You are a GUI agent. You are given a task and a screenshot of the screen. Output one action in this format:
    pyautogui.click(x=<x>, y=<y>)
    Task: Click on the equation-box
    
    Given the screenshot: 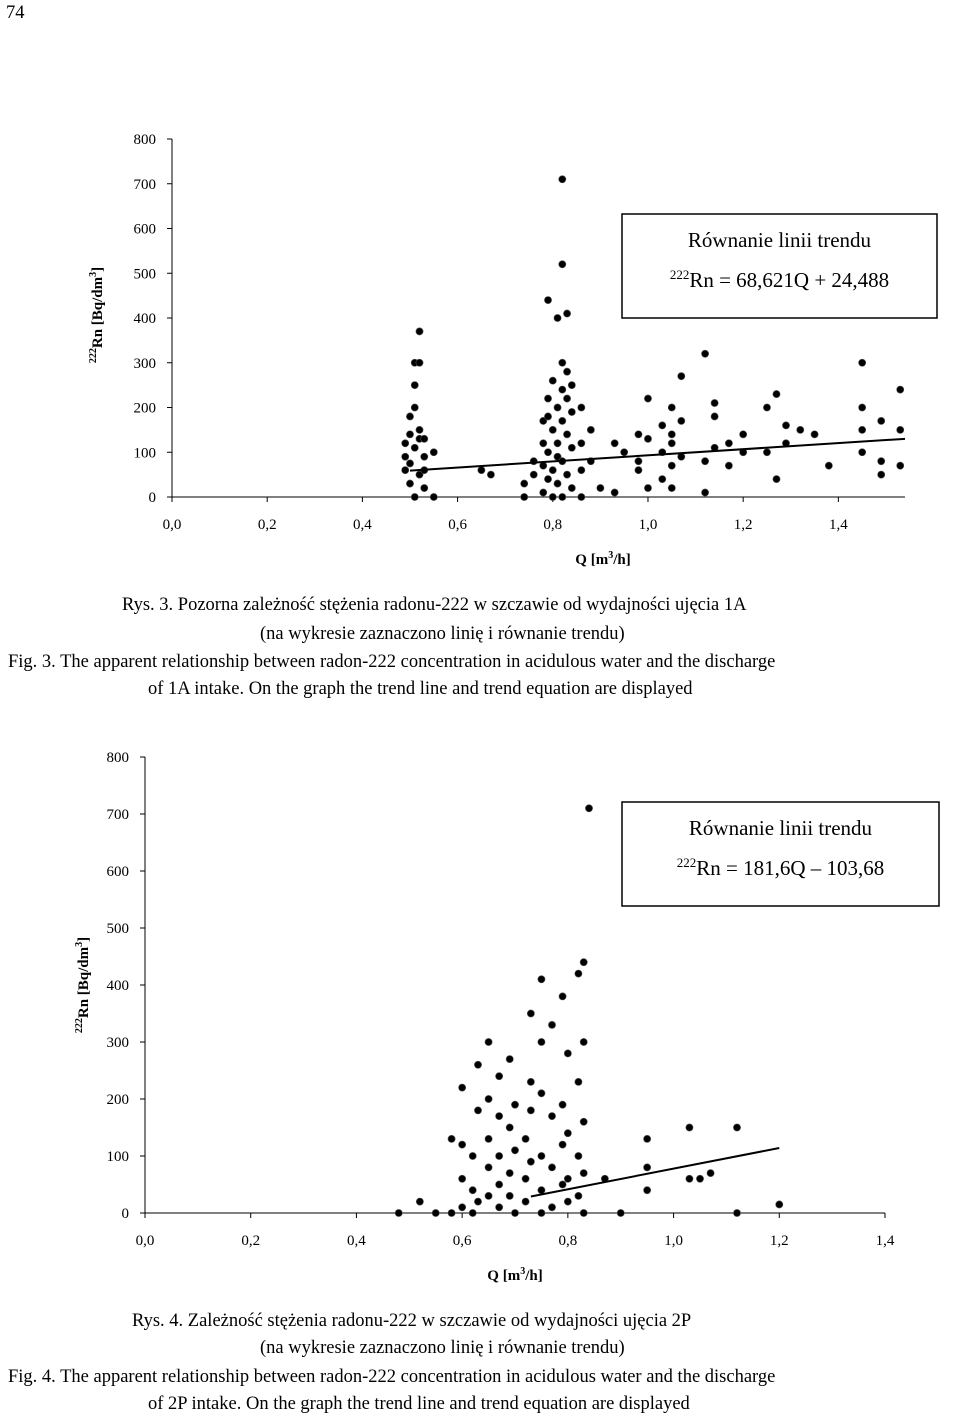 What is the action you would take?
    pyautogui.click(x=780, y=854)
    